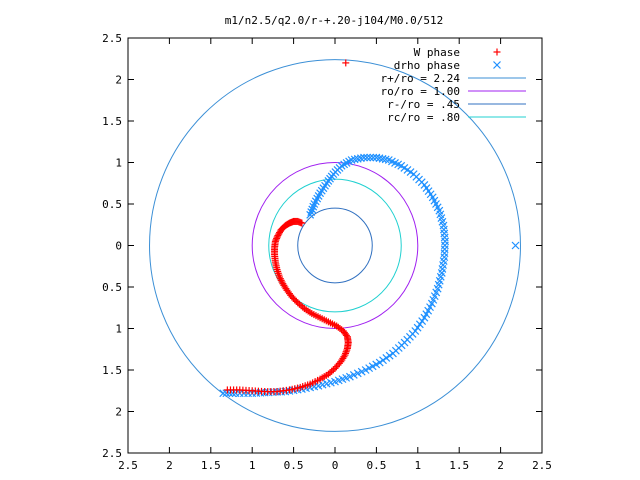 Image resolution: width=640 pixels, height=480 pixels. Describe the element at coordinates (423, 117) in the screenshot. I see `legend-label: rc/ro = .80` at that location.